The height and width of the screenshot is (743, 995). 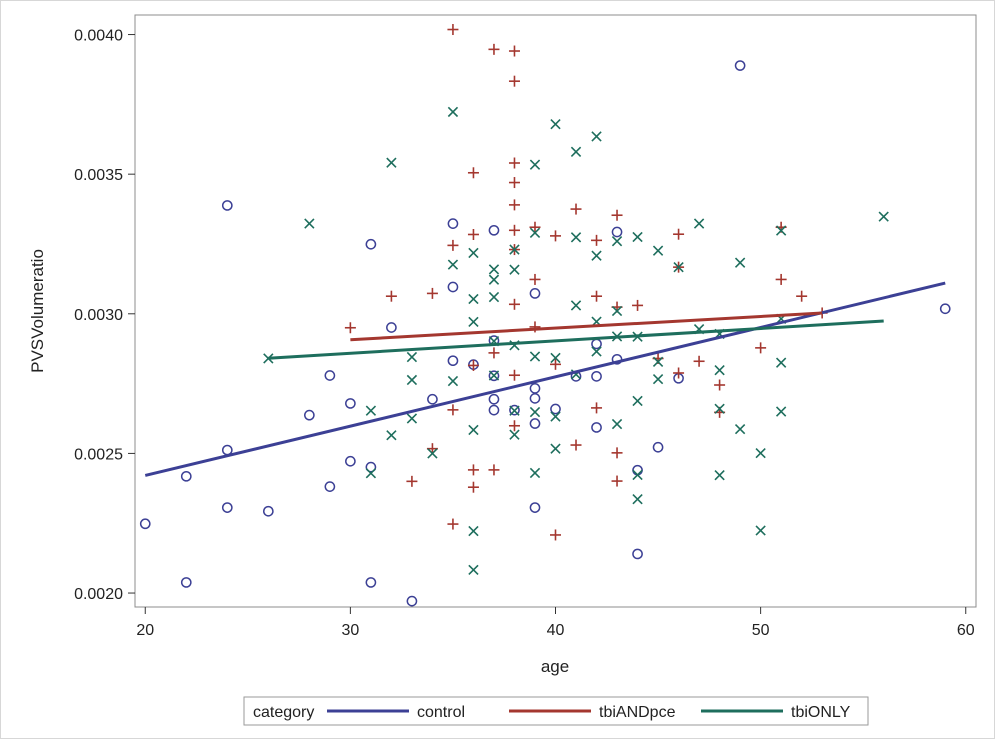 What do you see at coordinates (98, 454) in the screenshot?
I see `y-tick-label: 0.0025` at bounding box center [98, 454].